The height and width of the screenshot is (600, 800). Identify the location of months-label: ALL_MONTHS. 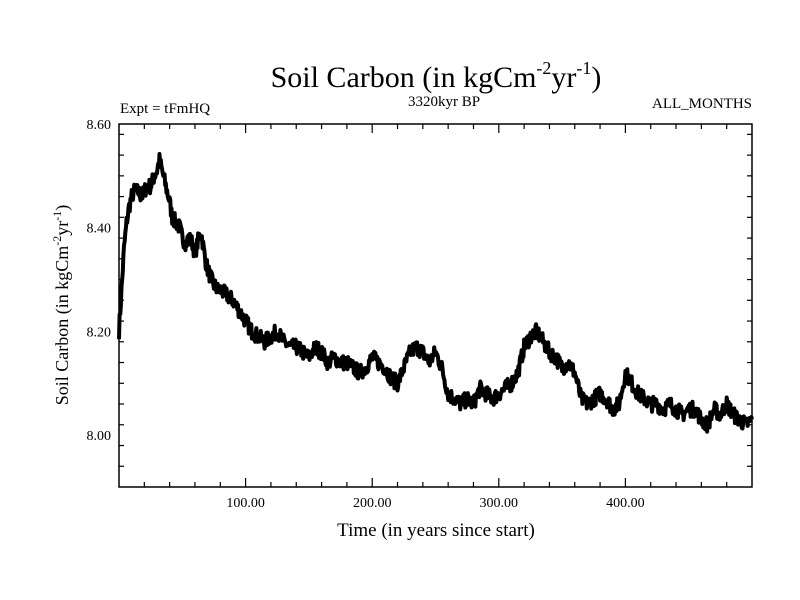
(702, 104).